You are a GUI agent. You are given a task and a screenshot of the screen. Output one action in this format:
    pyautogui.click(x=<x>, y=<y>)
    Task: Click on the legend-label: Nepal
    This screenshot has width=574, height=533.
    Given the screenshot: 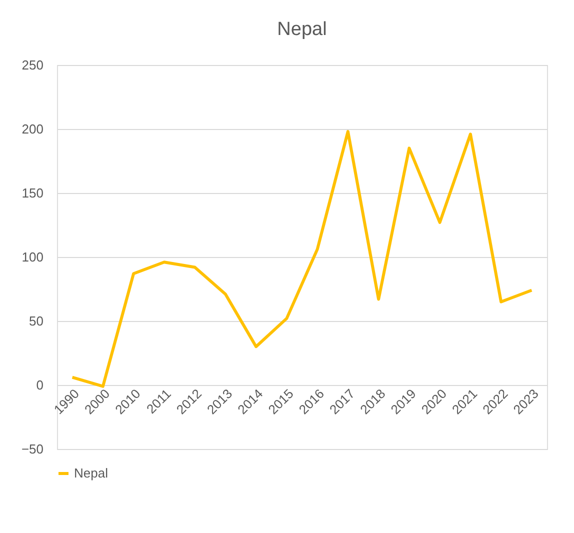 What is the action you would take?
    pyautogui.click(x=91, y=473)
    